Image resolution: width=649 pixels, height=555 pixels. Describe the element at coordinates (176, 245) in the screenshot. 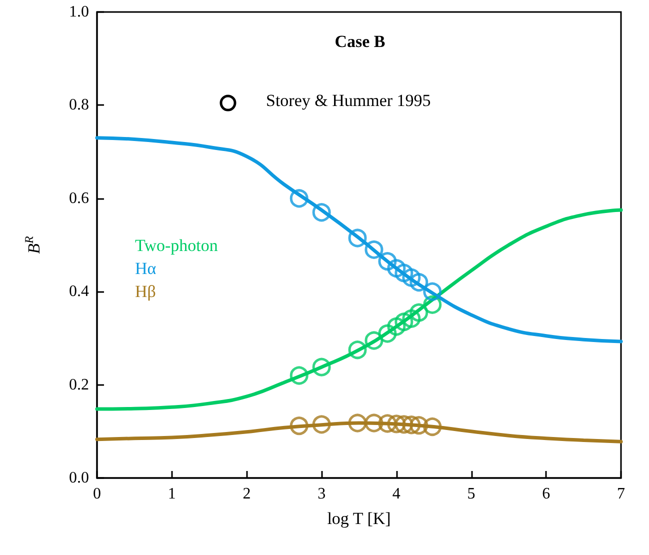

I see `text: Two-photon` at that location.